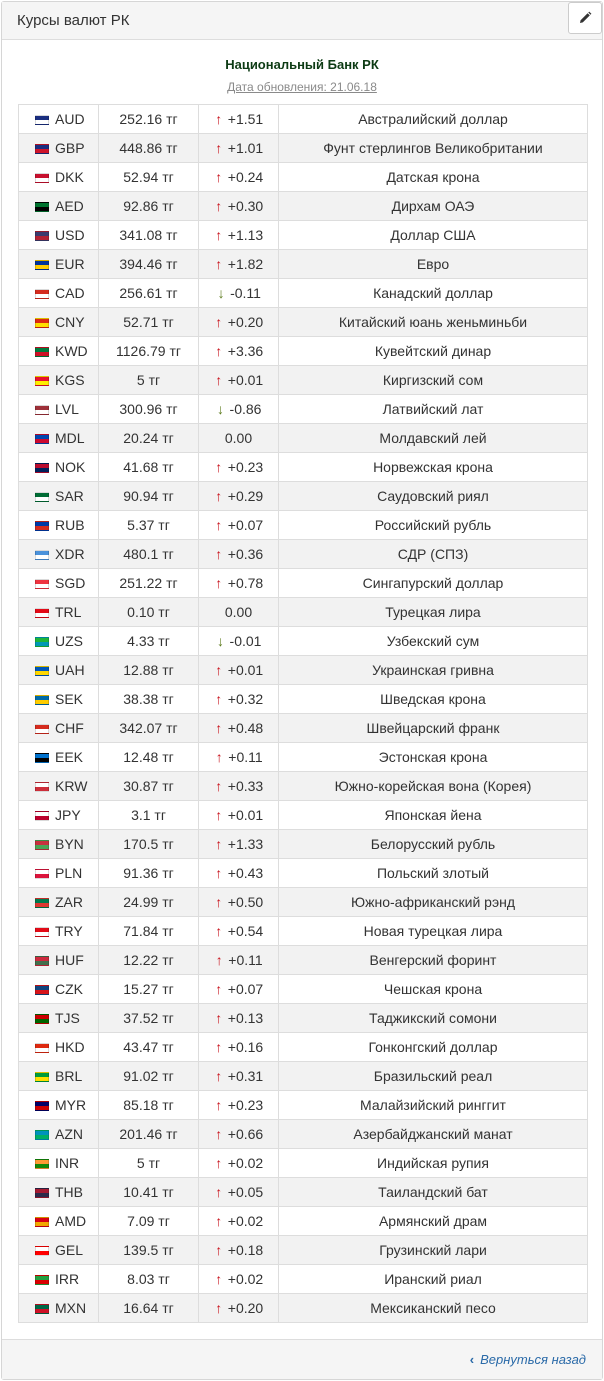 The image size is (604, 1381). Describe the element at coordinates (433, 409) in the screenshot. I see `currency-name: Латвийский лат` at that location.